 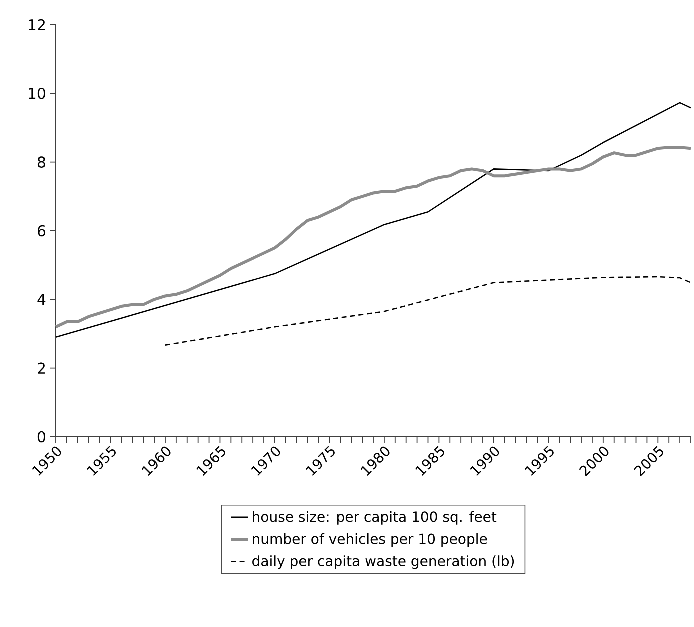 I want to click on y-tick-label: 0, so click(x=42, y=437).